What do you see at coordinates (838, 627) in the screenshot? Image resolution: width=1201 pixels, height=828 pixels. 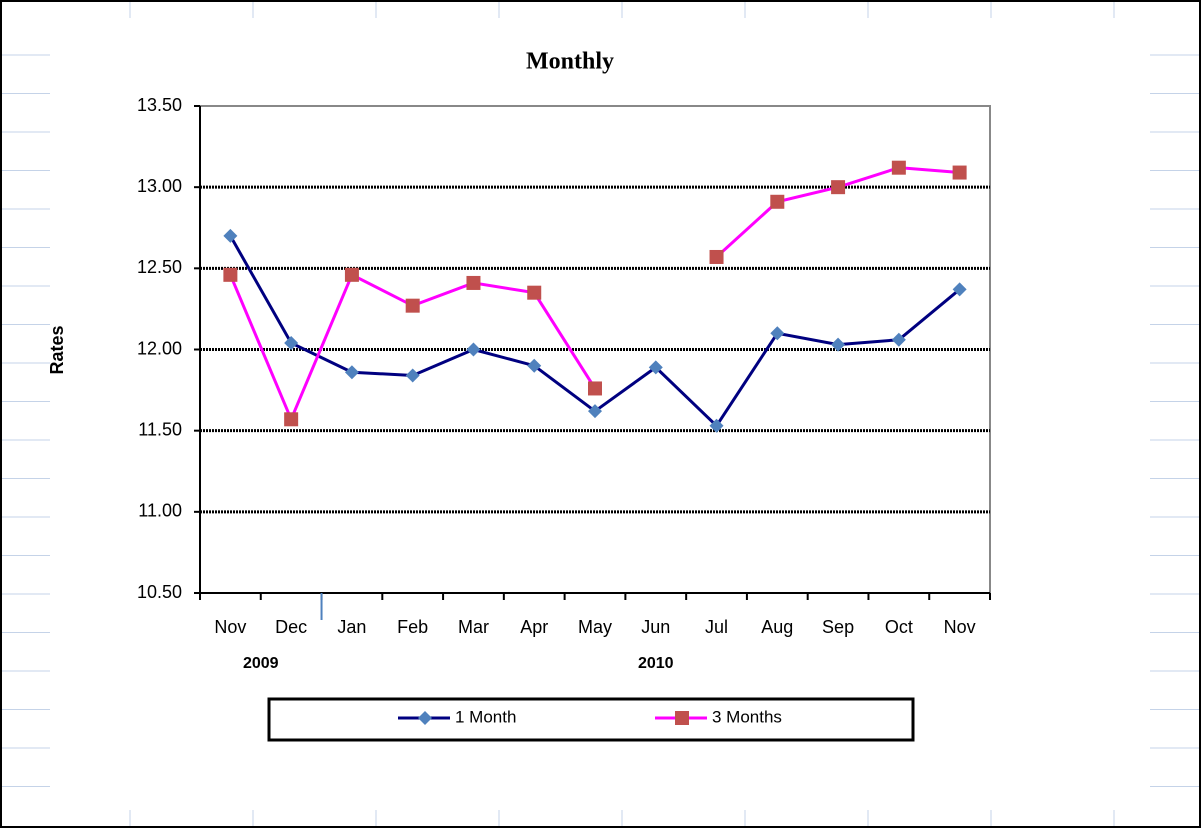 I see `x-tick-label: Sep` at bounding box center [838, 627].